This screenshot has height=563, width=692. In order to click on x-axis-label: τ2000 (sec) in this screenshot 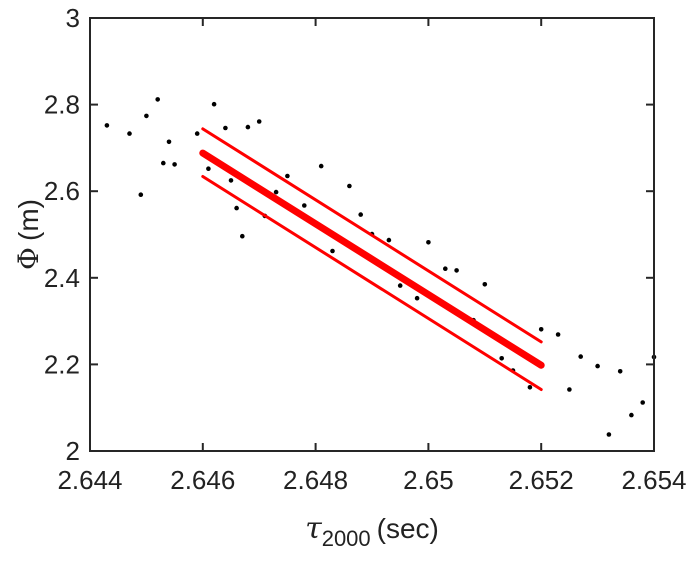, I will do `click(372, 531)`.